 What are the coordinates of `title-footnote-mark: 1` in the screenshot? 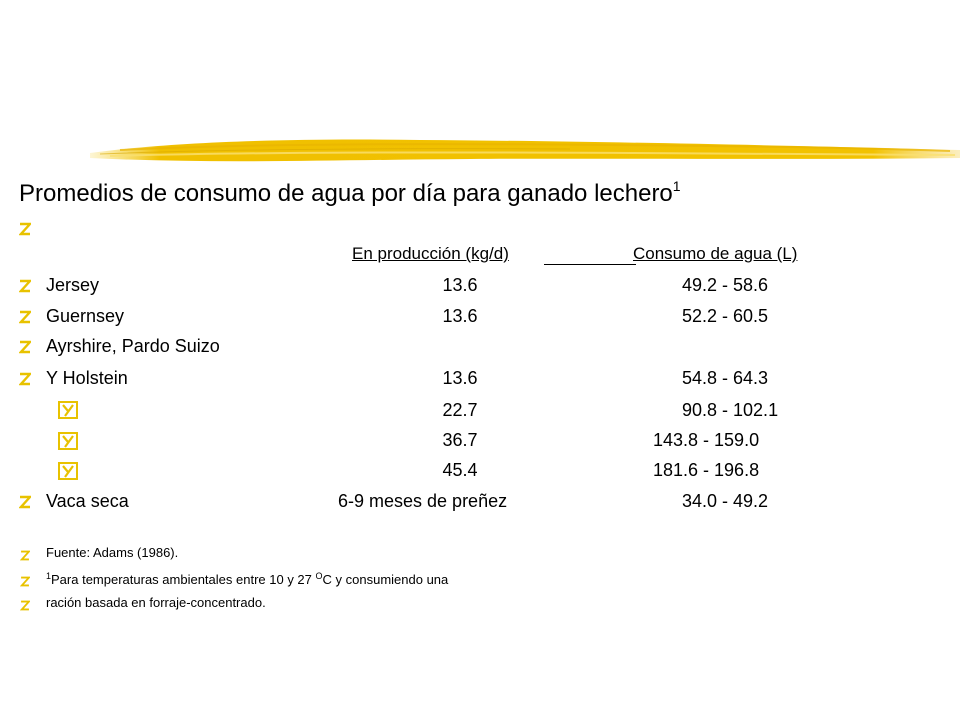 It's located at (676, 186).